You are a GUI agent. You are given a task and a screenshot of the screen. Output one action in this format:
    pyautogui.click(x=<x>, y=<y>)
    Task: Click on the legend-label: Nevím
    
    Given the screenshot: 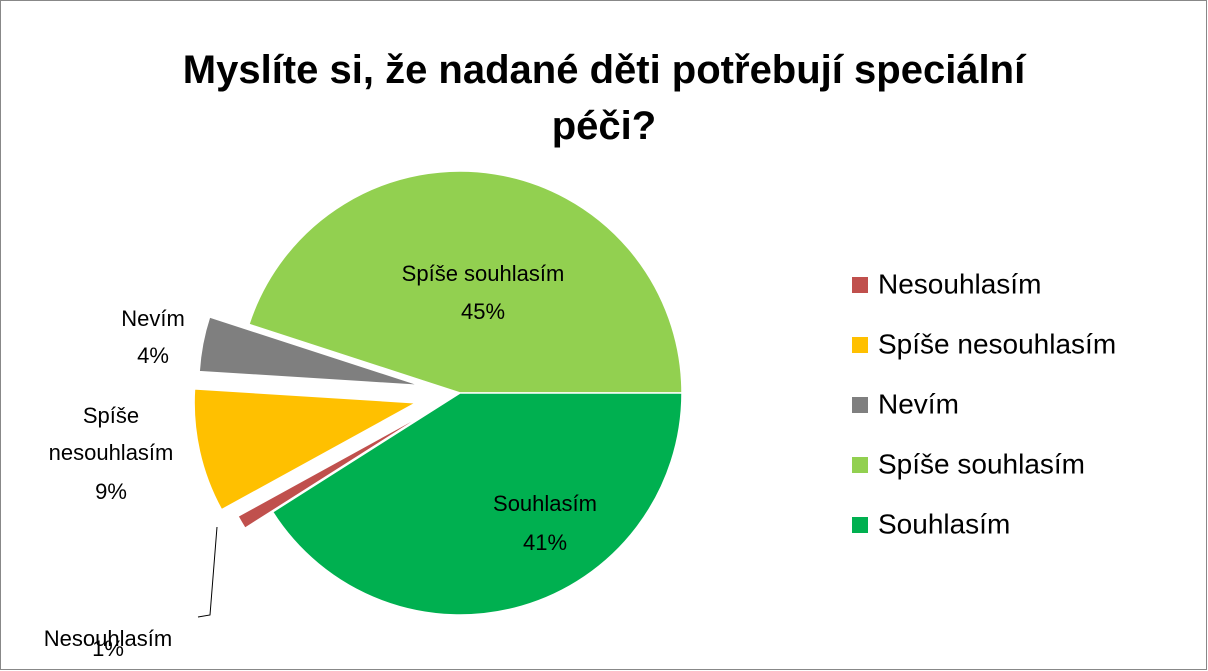 What is the action you would take?
    pyautogui.click(x=918, y=403)
    